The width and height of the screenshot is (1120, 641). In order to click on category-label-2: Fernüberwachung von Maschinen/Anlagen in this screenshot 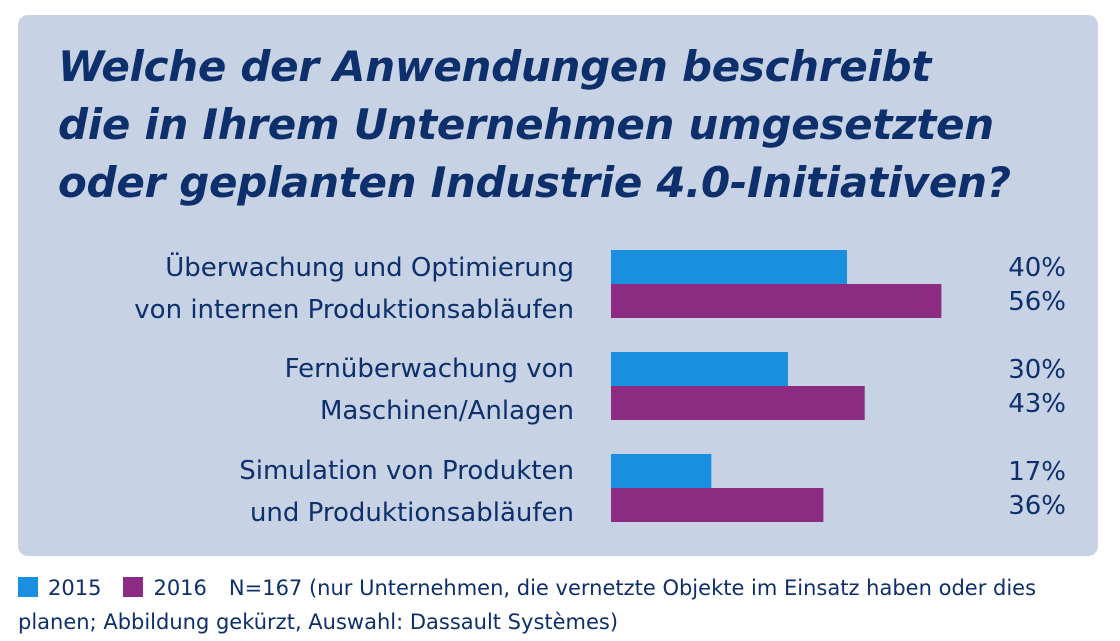, I will do `click(429, 390)`.